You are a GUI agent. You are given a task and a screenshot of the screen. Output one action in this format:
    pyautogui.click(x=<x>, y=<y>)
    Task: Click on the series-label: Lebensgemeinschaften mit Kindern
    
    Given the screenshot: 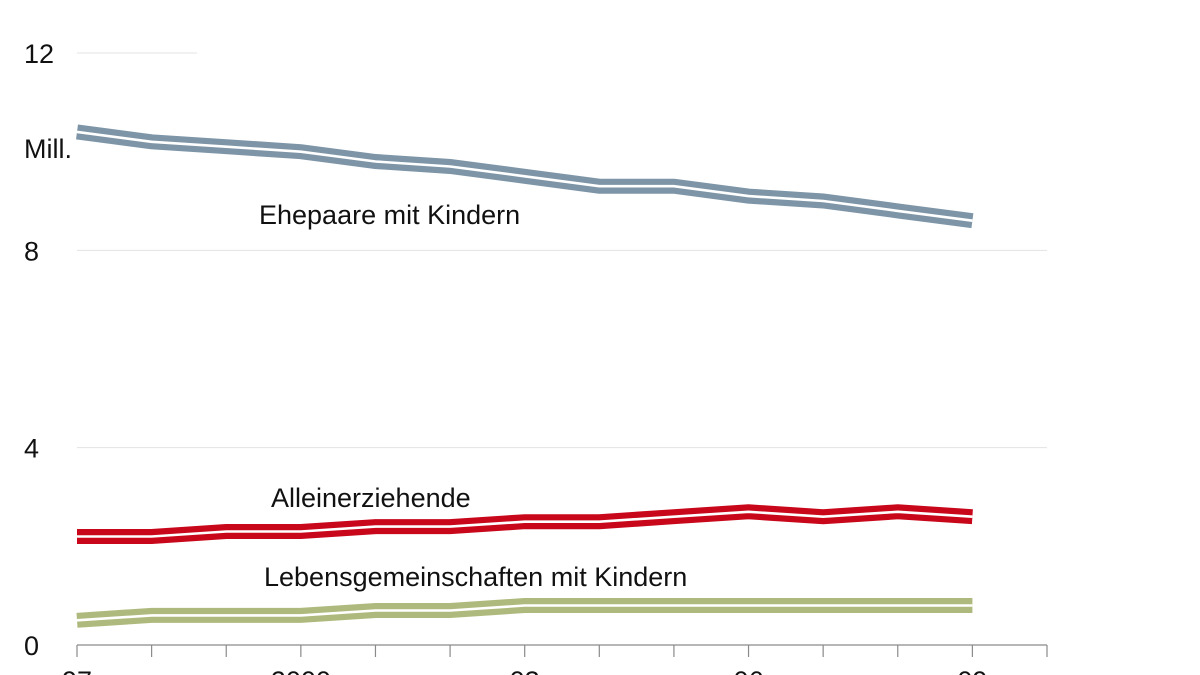 What is the action you would take?
    pyautogui.click(x=475, y=577)
    